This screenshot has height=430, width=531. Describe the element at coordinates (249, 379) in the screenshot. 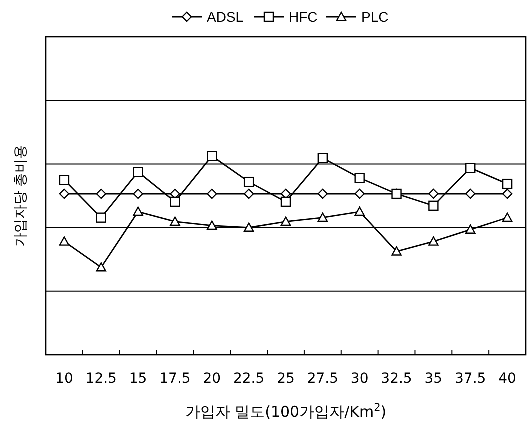

I see `x-tick-label: 22.5` at that location.